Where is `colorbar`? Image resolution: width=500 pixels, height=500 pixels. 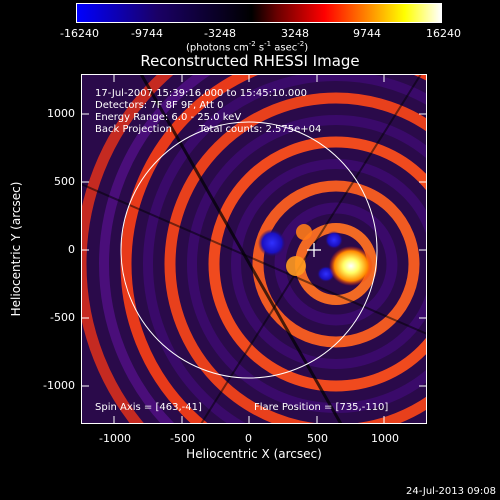
colorbar is located at coordinates (259, 13).